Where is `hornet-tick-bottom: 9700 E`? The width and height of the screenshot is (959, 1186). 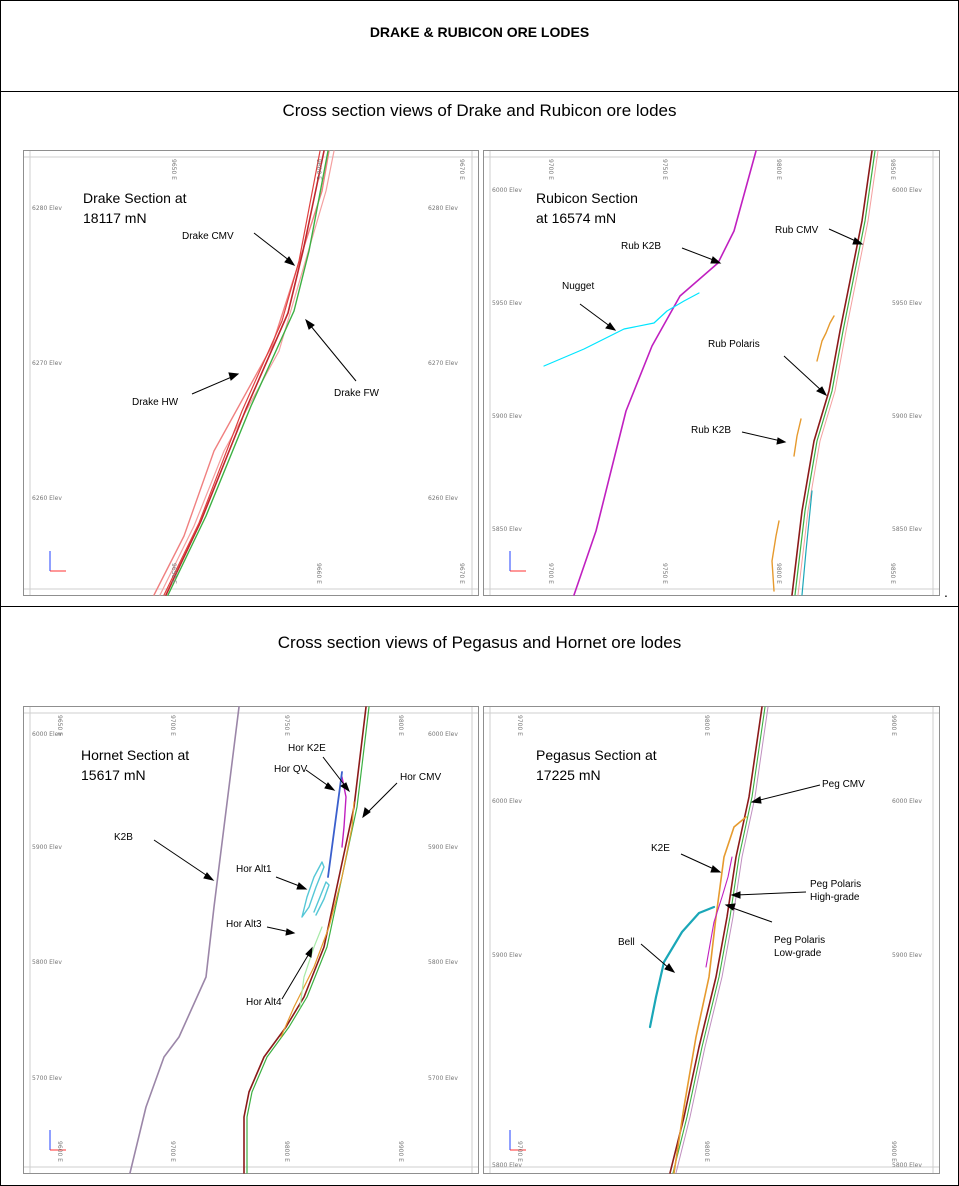 hornet-tick-bottom: 9700 E is located at coordinates (172, 1151).